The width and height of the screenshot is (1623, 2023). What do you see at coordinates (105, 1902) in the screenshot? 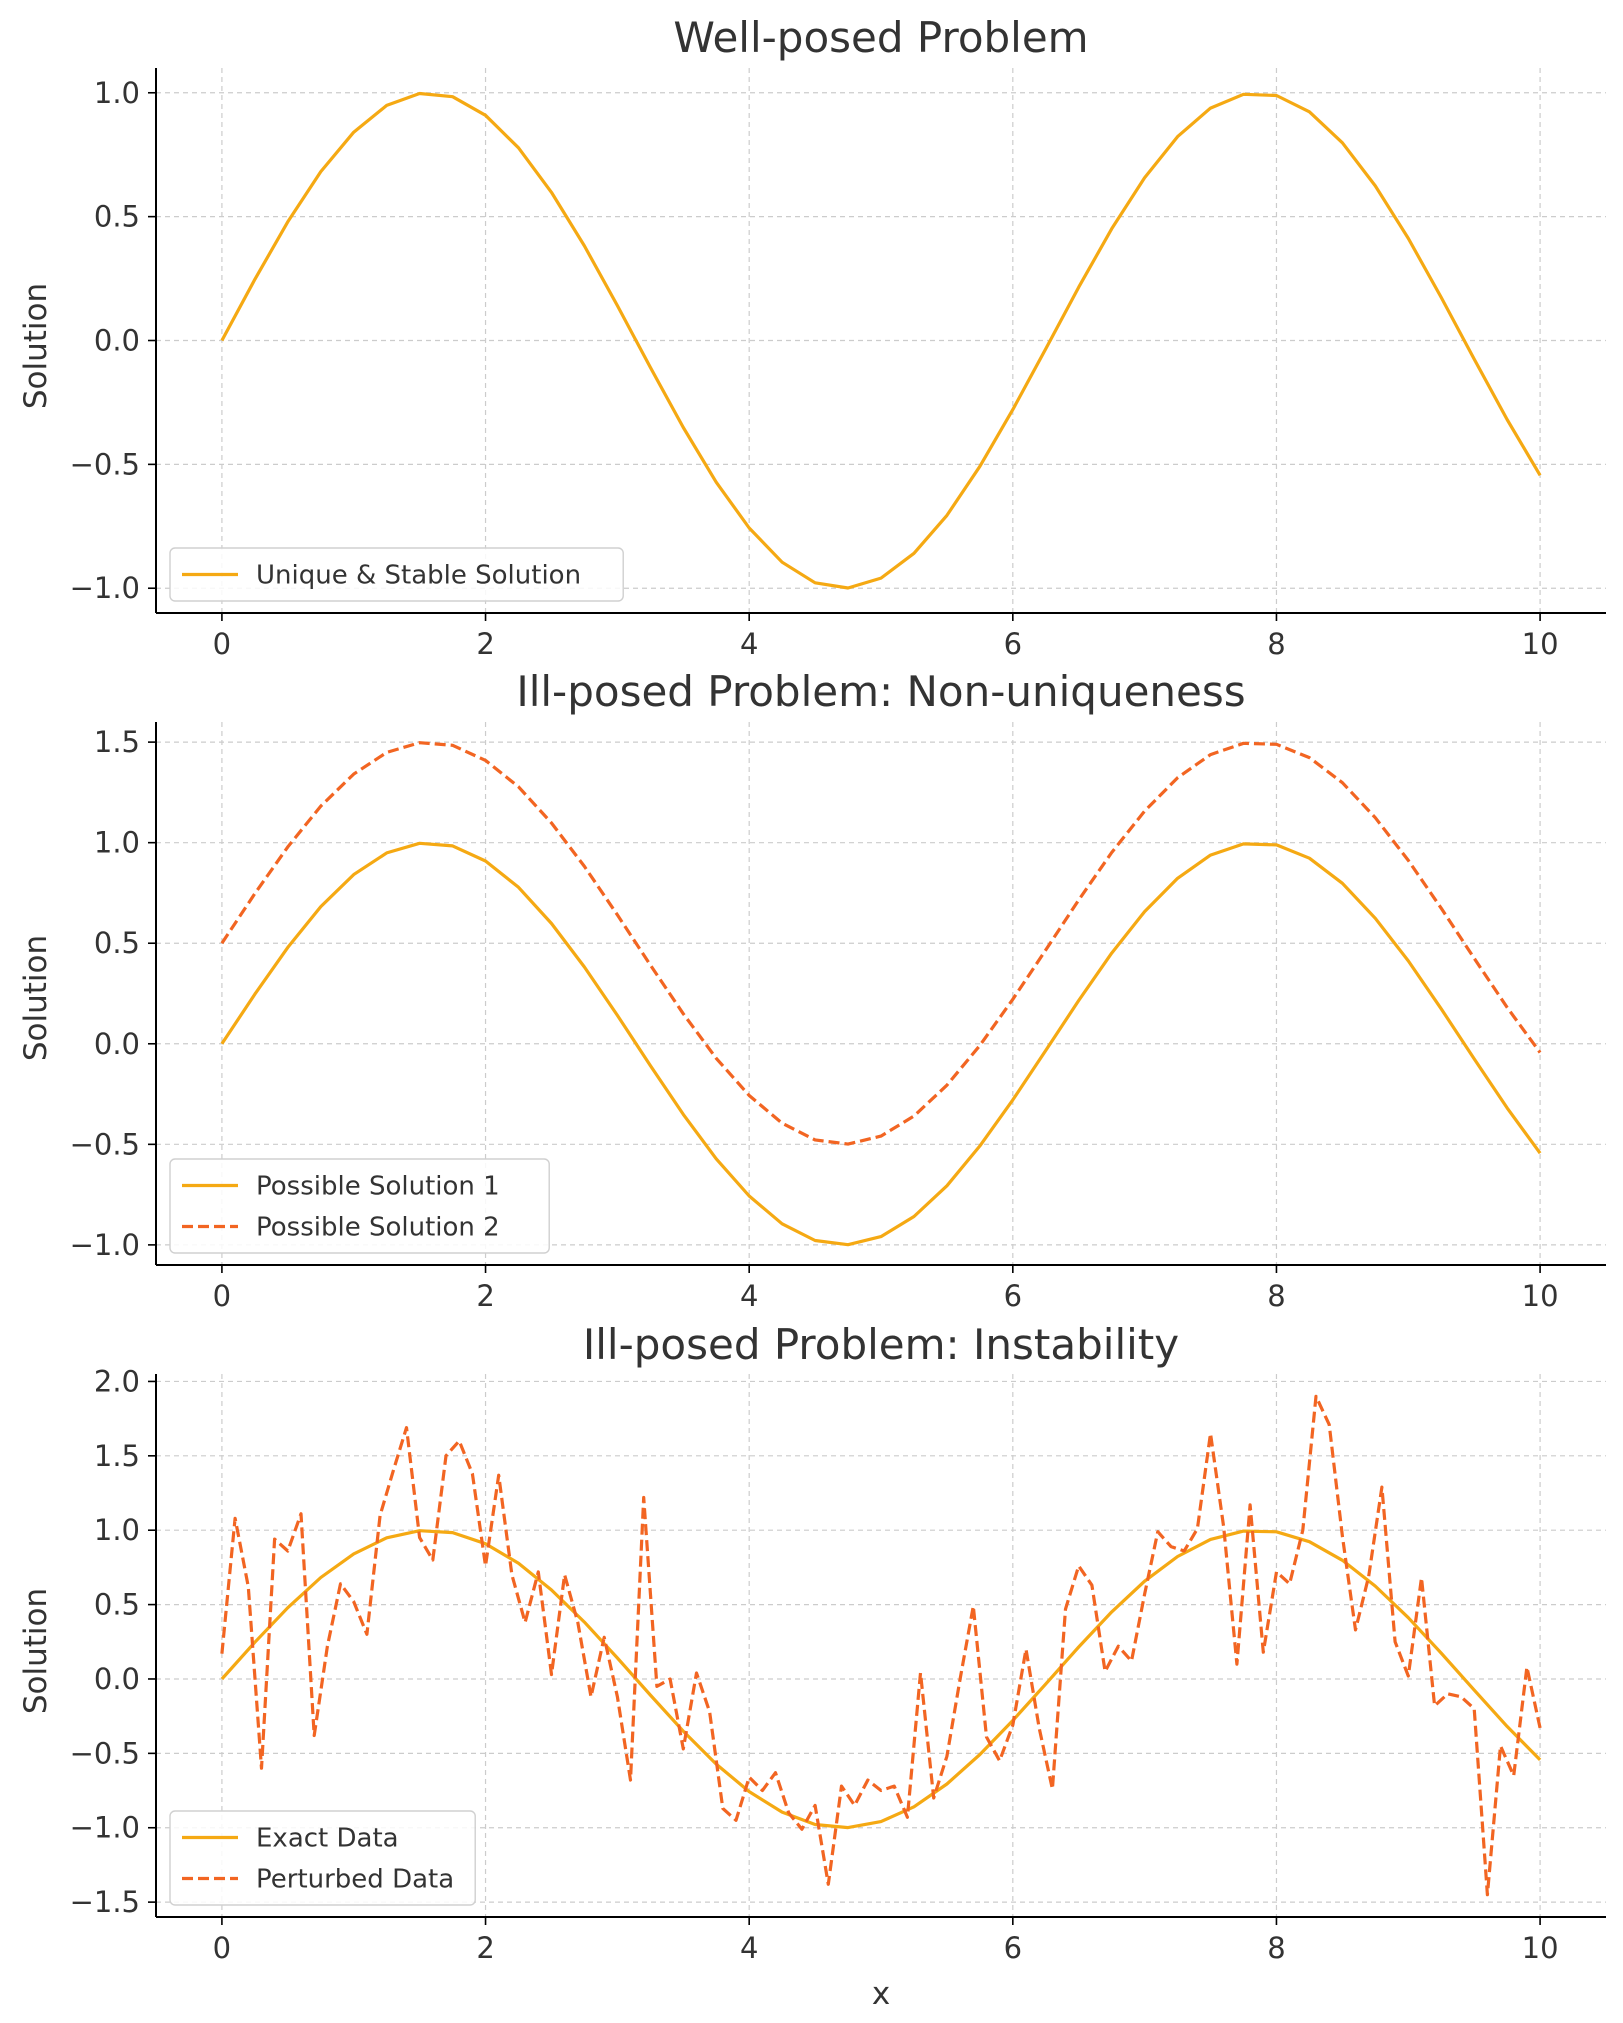
I see `y-tick-label: −1.5` at bounding box center [105, 1902].